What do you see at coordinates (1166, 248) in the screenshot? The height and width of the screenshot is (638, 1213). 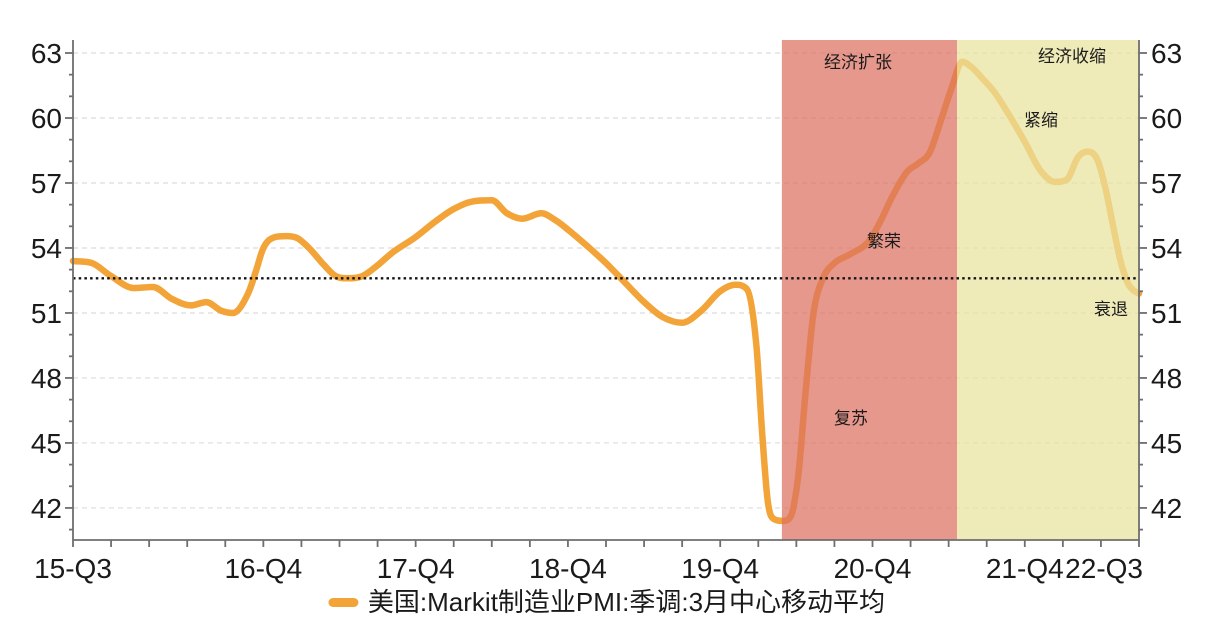 I see `y-tick-label-right: 54` at bounding box center [1166, 248].